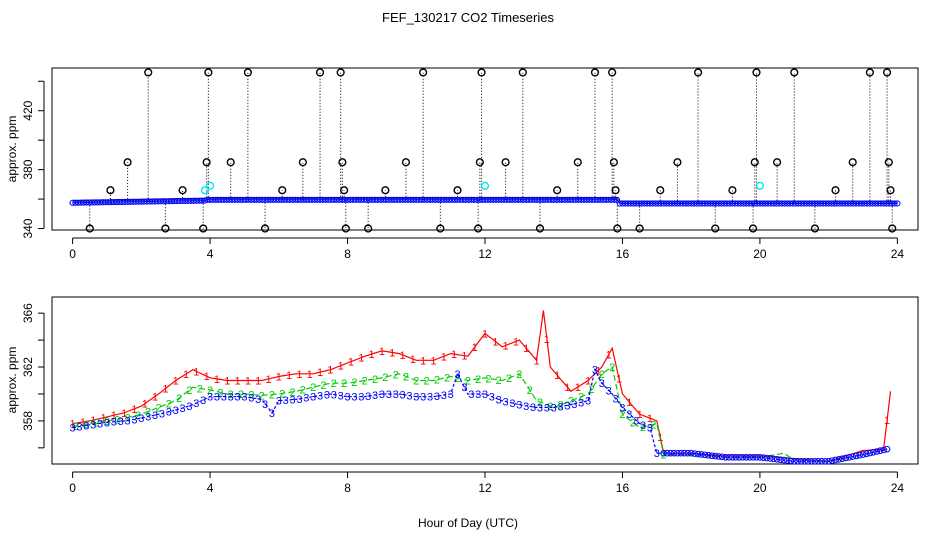 This screenshot has width=936, height=540. What do you see at coordinates (623, 254) in the screenshot?
I see `x-tick-label: 16` at bounding box center [623, 254].